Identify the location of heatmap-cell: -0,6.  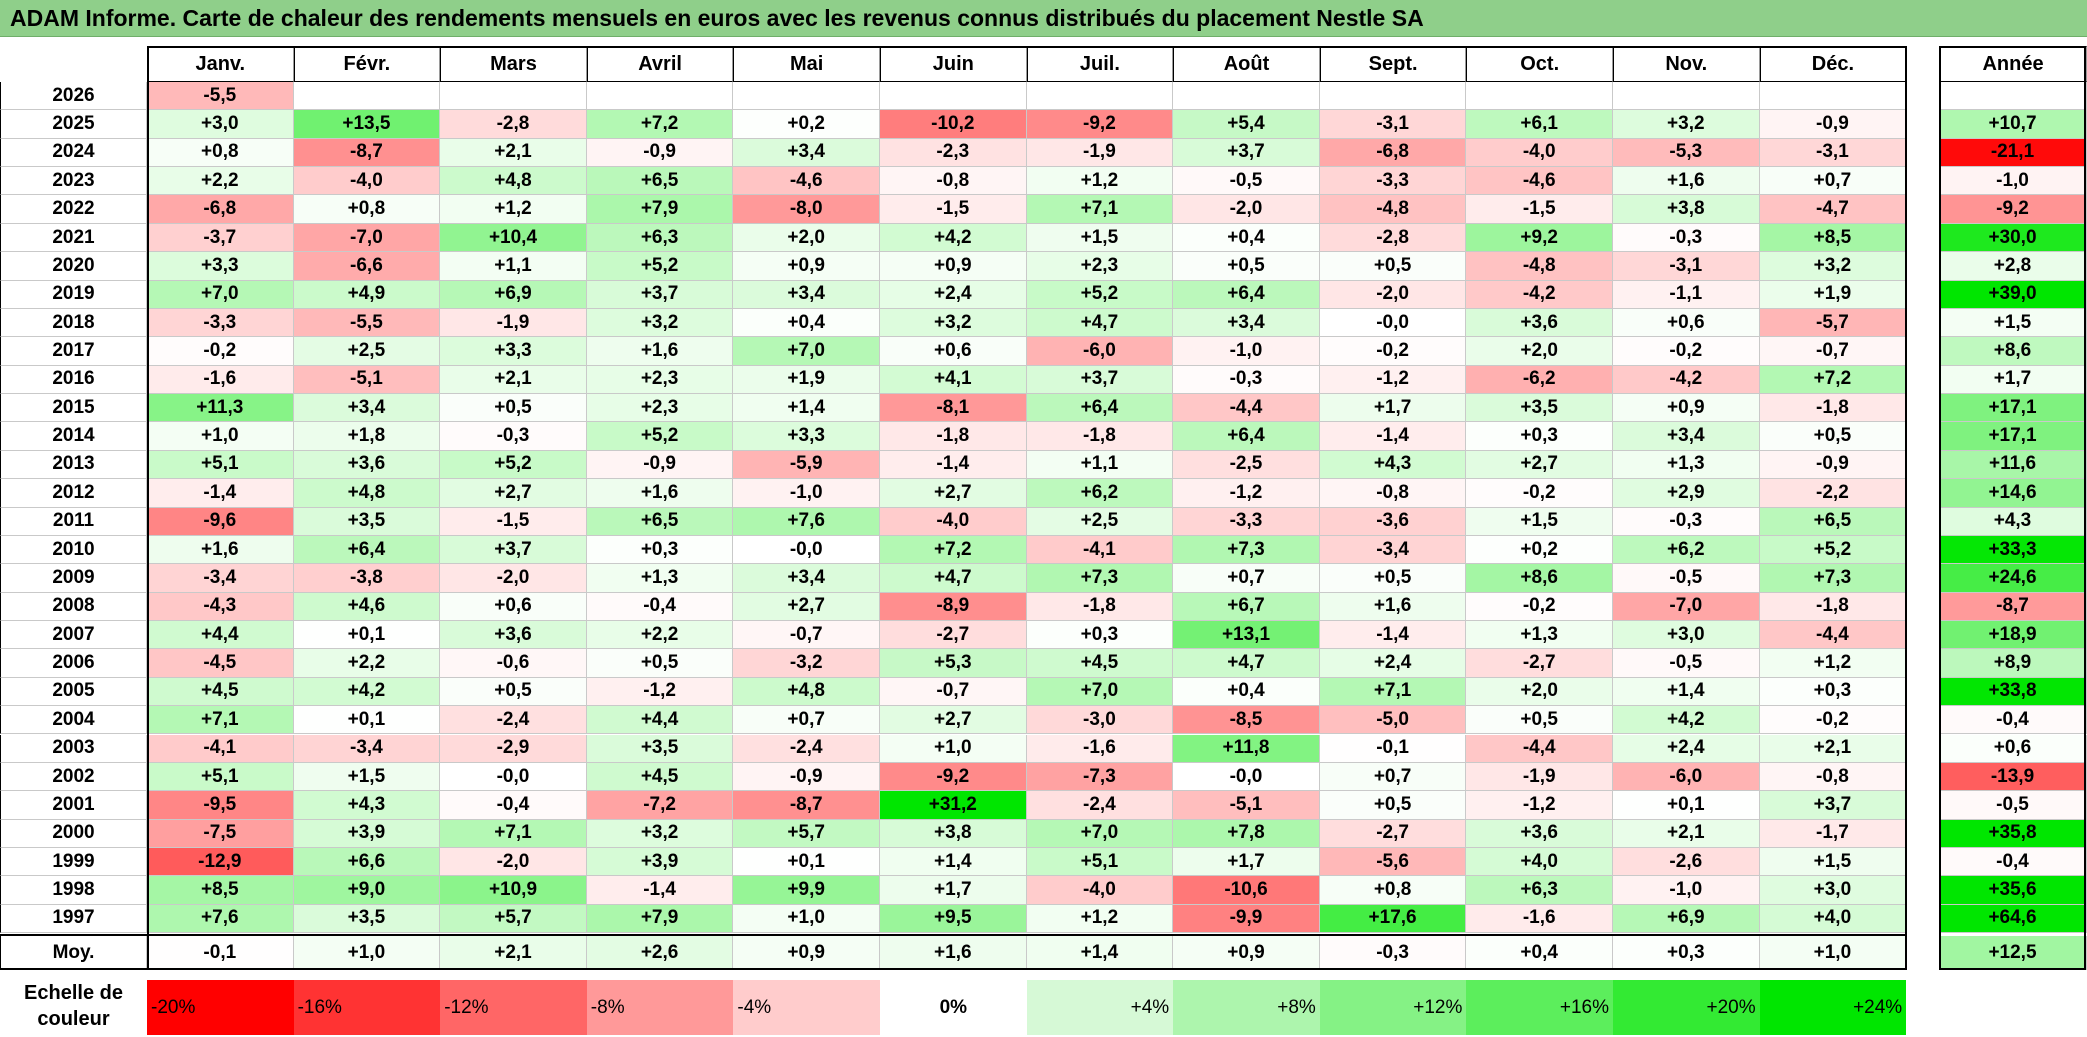
(513, 663).